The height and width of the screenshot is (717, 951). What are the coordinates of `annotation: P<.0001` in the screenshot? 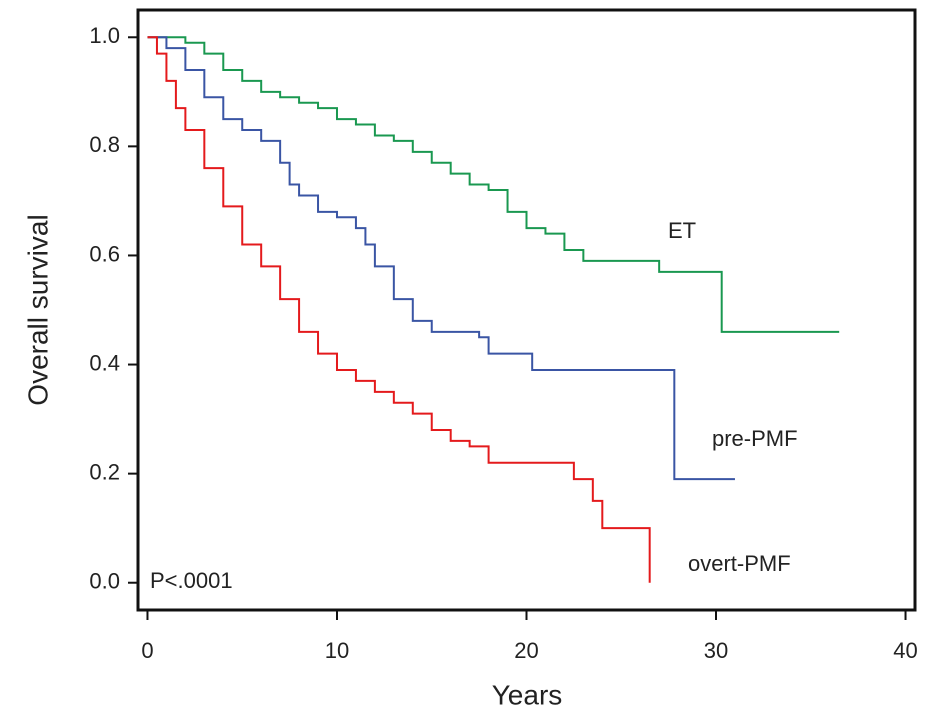 It's located at (191, 580).